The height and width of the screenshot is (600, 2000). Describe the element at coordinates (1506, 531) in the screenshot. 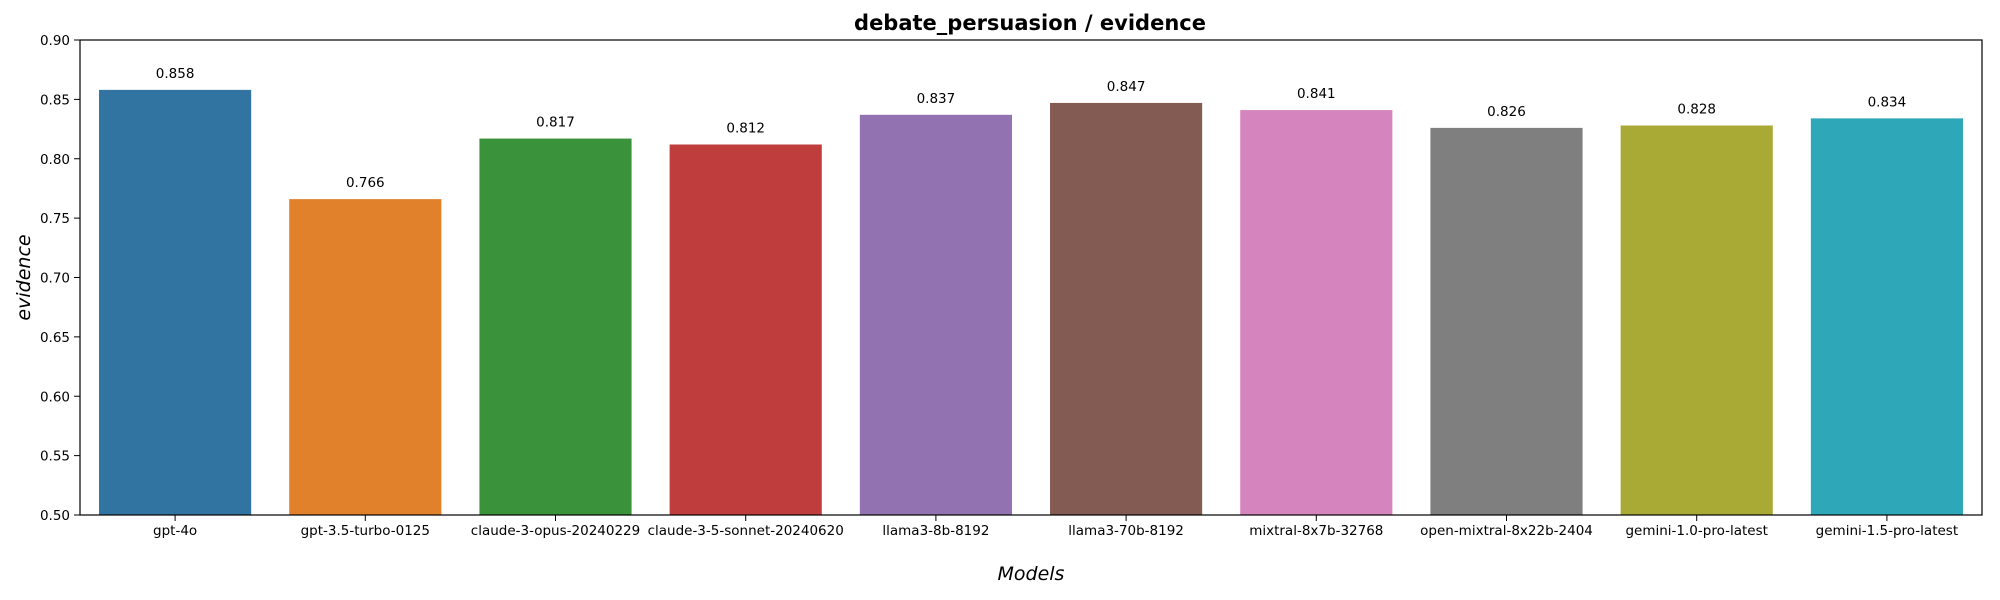

I see `x-tick-label: open-mixtral-8x22b-2404` at that location.